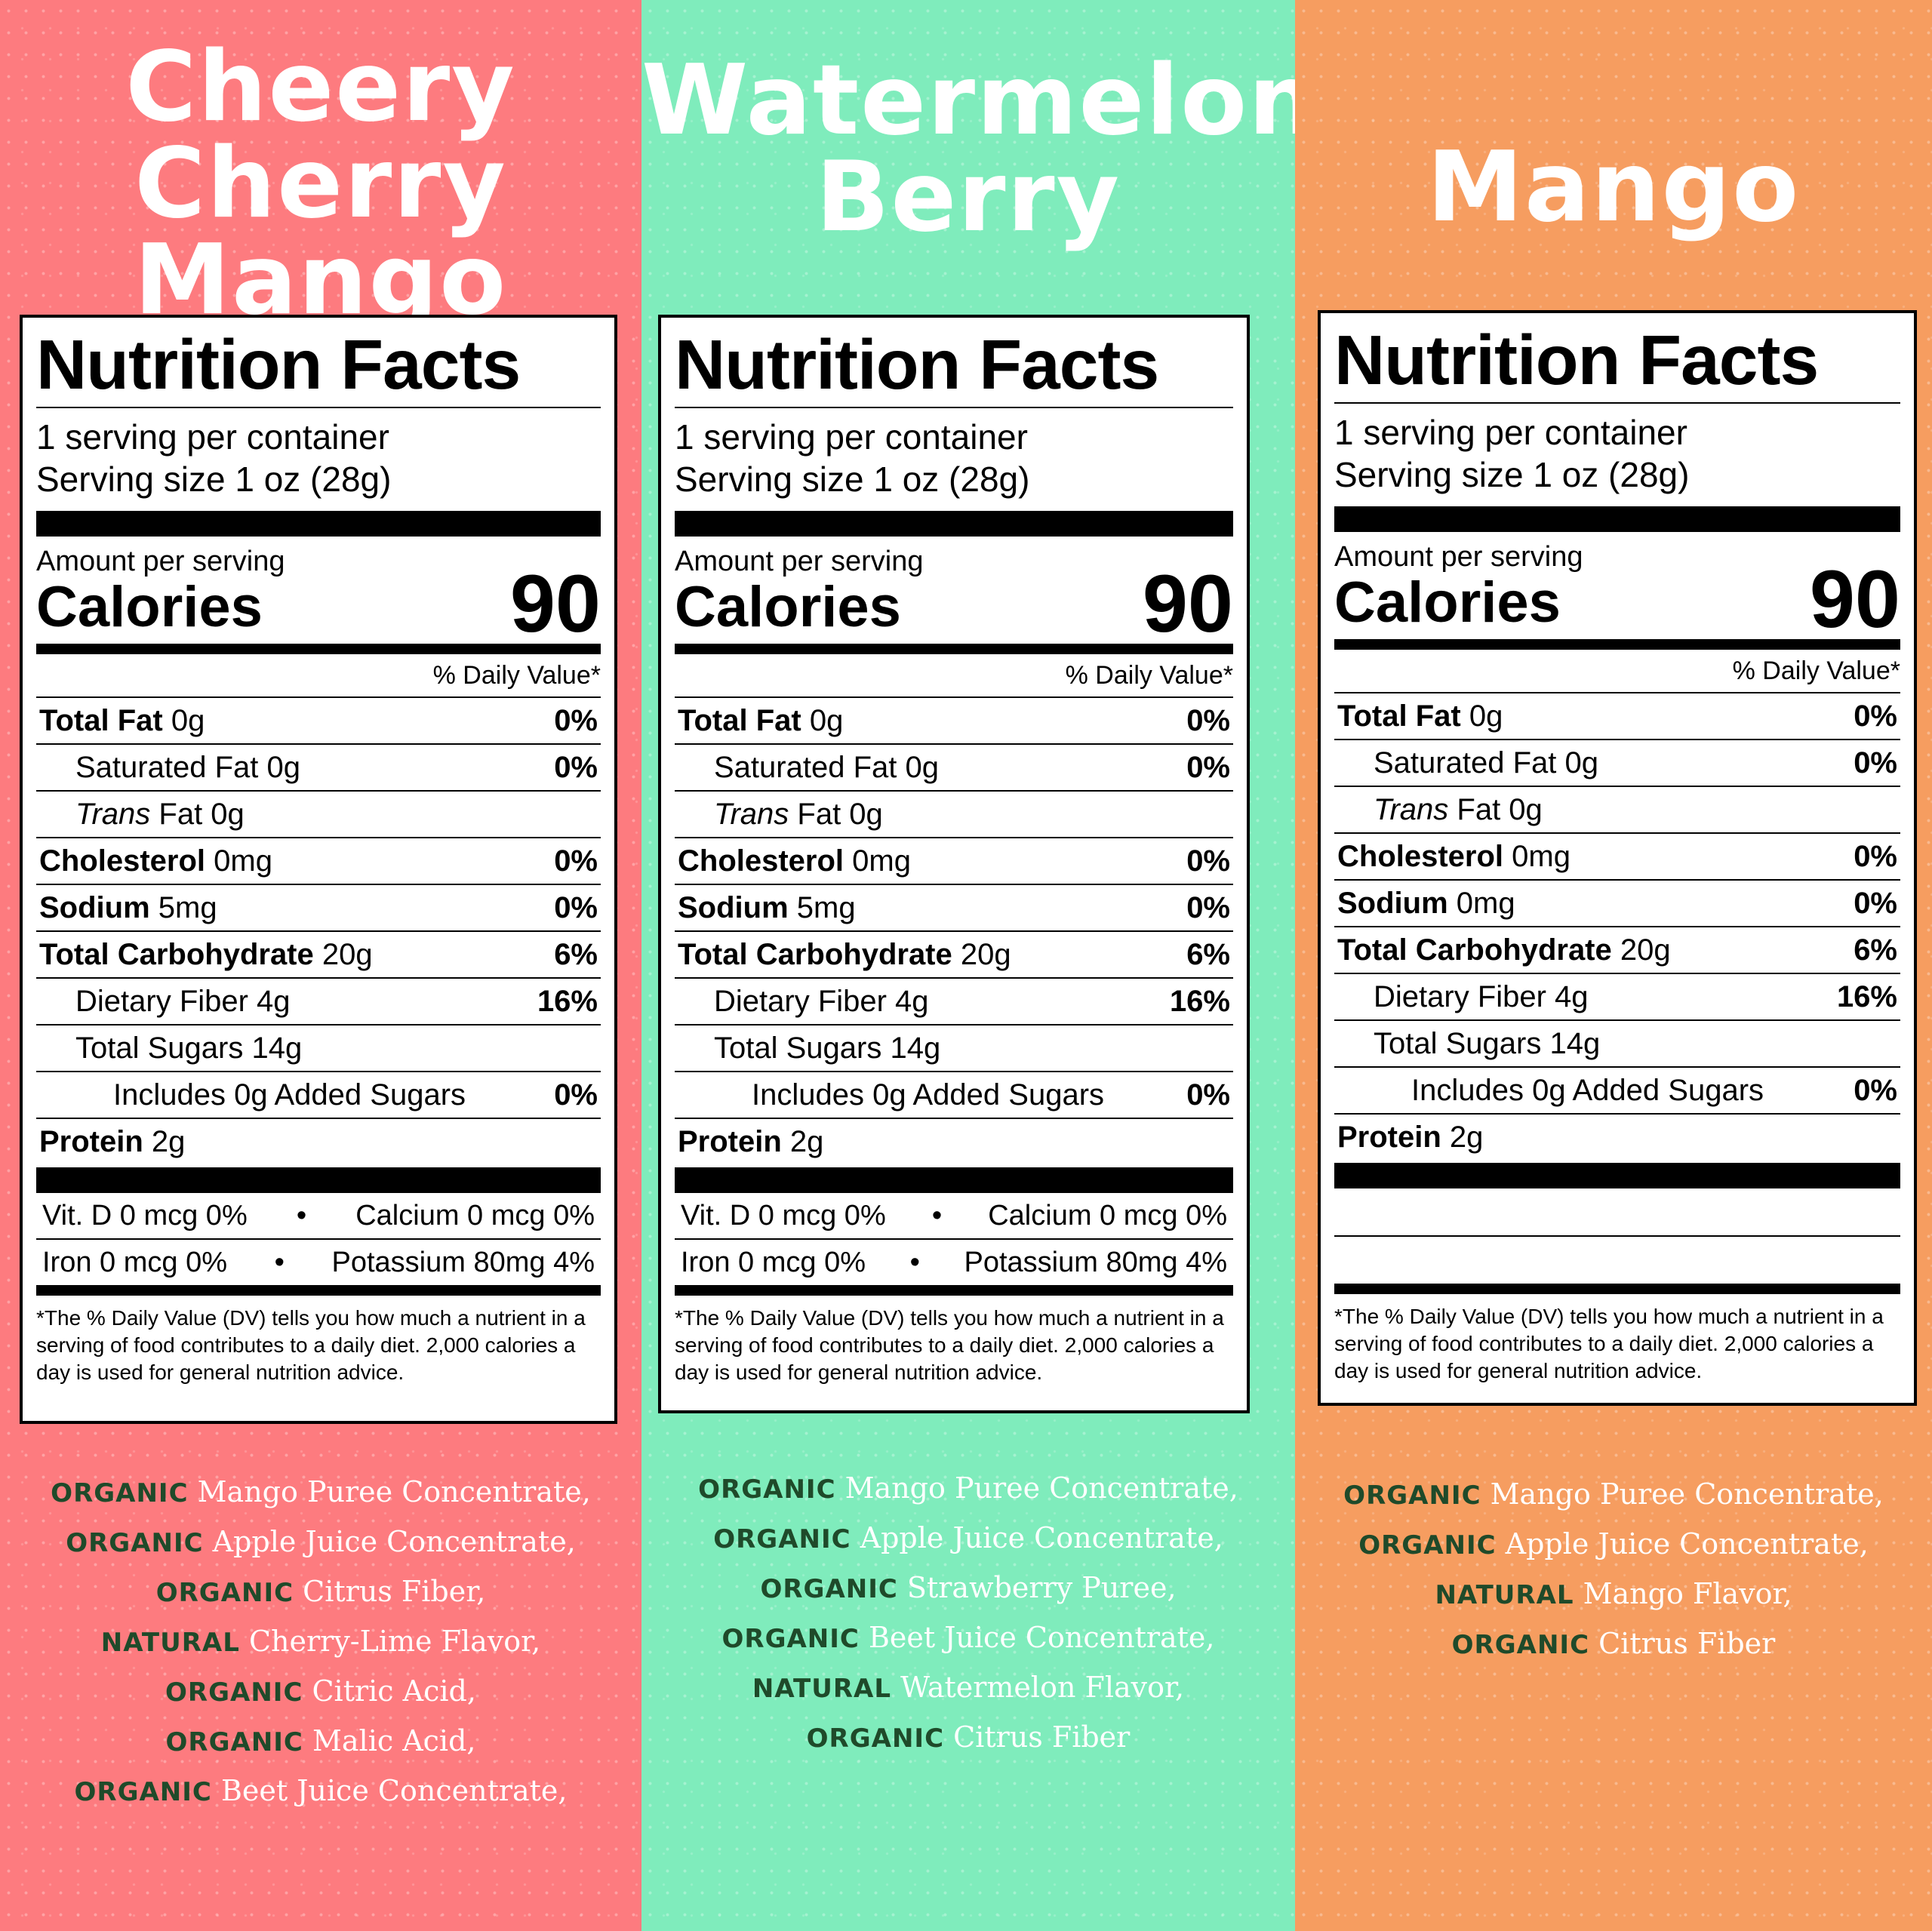 The height and width of the screenshot is (1931, 1932). What do you see at coordinates (1682, 1643) in the screenshot?
I see `ingredient-name: Citrus Fiber` at bounding box center [1682, 1643].